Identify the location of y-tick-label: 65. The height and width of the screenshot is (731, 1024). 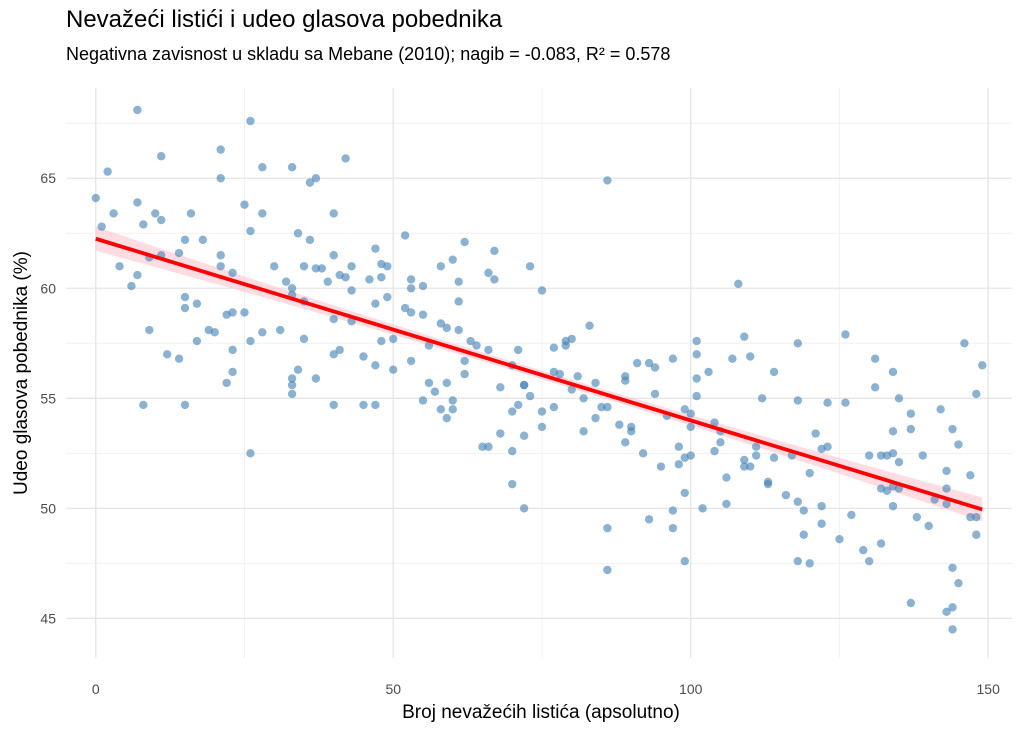
(48, 178).